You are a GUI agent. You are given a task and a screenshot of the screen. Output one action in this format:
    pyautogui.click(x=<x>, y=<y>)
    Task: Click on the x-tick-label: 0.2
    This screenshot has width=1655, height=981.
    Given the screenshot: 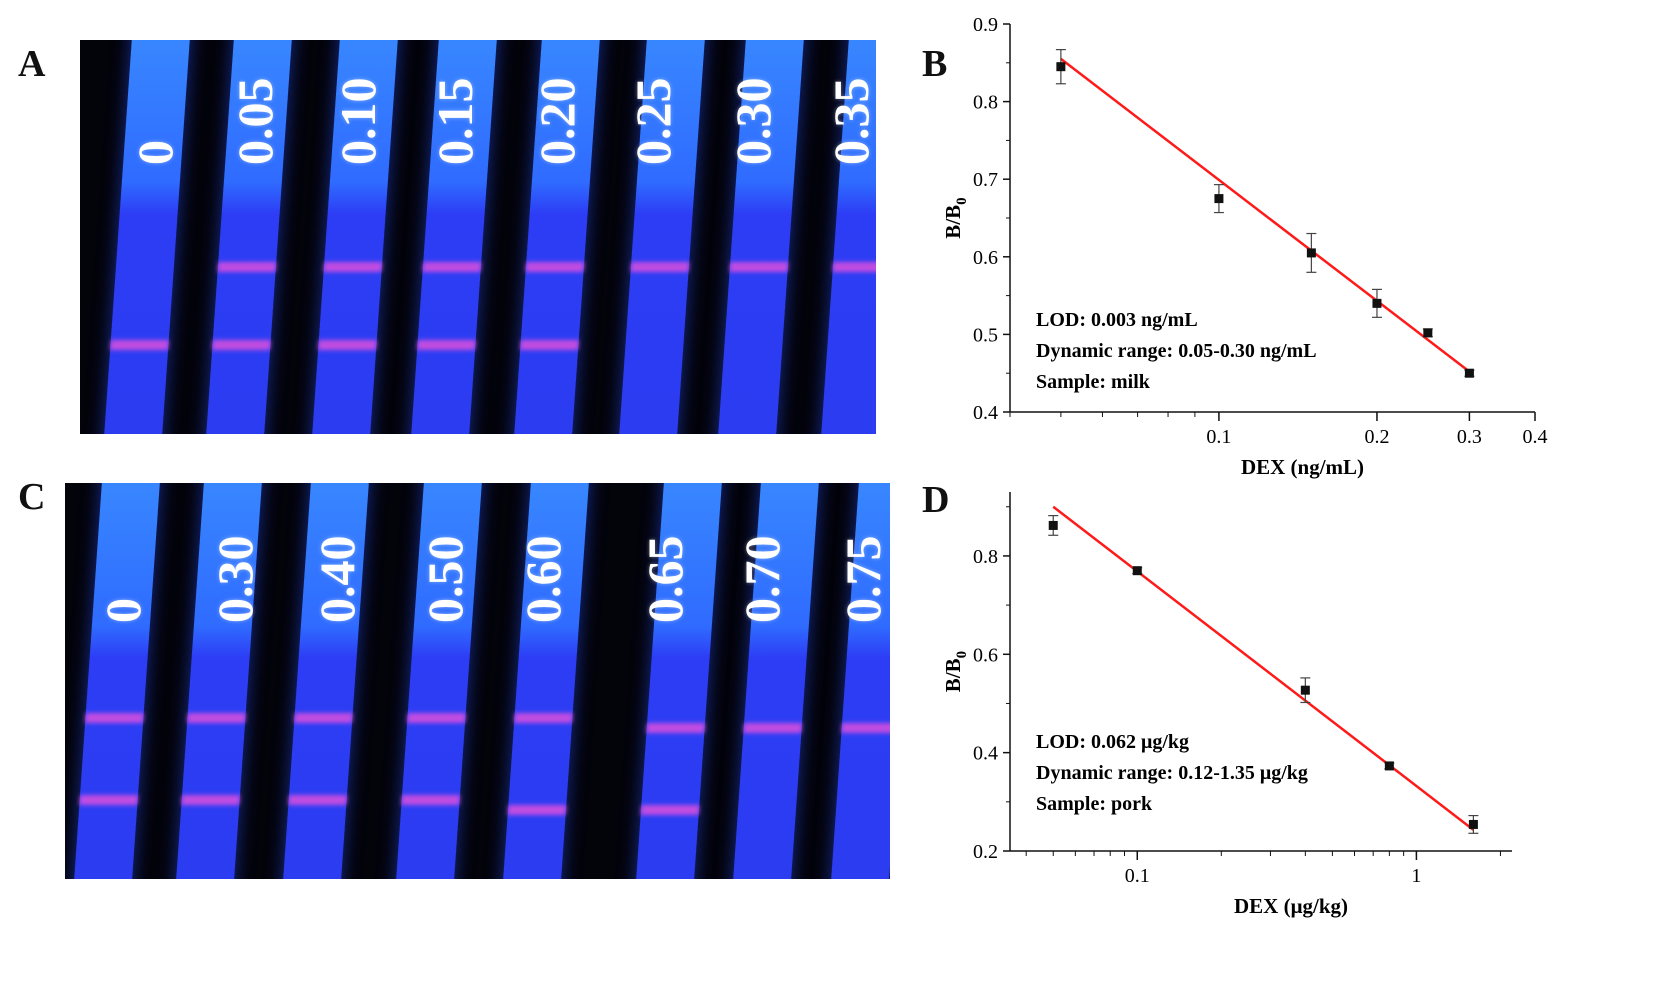 What is the action you would take?
    pyautogui.click(x=1376, y=437)
    